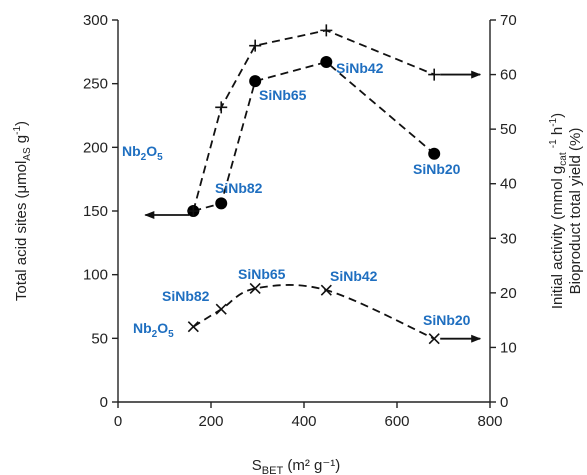  Describe the element at coordinates (95, 84) in the screenshot. I see `left-tick-label: 250` at that location.